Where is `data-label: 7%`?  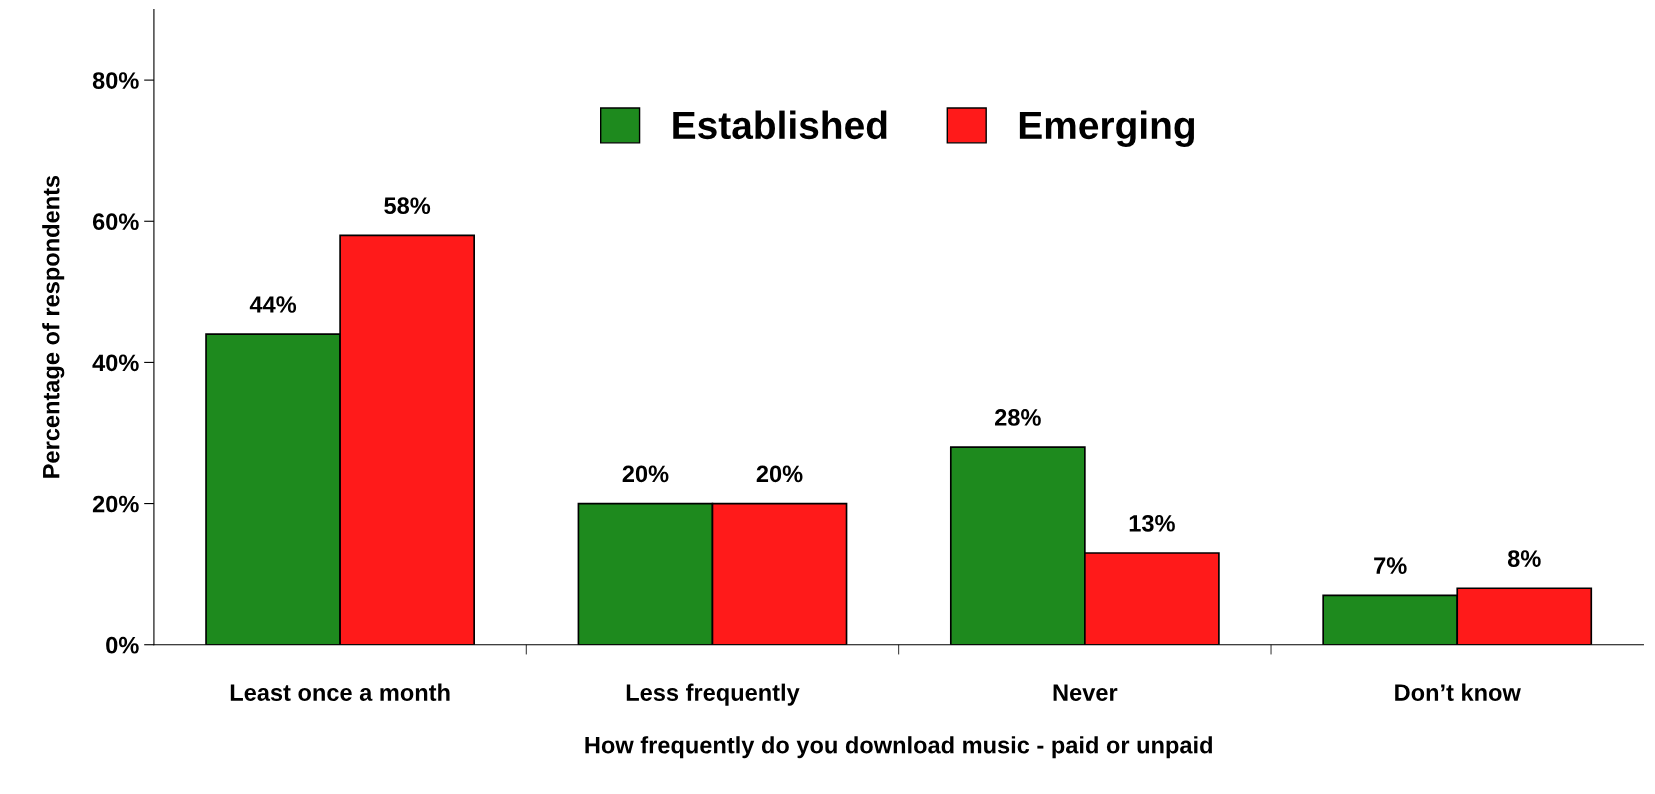 data-label: 7% is located at coordinates (1390, 565).